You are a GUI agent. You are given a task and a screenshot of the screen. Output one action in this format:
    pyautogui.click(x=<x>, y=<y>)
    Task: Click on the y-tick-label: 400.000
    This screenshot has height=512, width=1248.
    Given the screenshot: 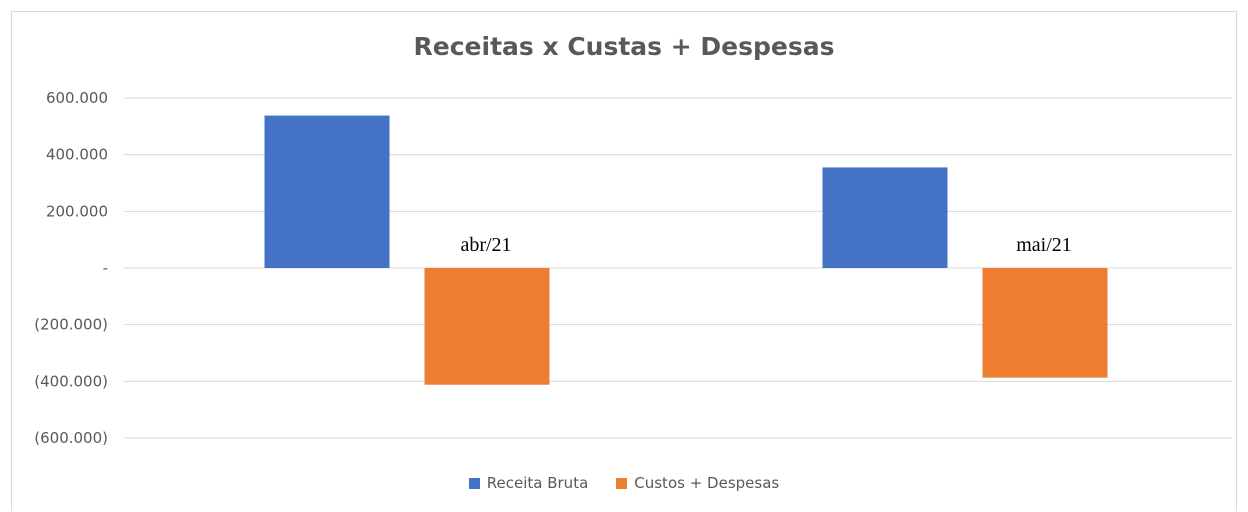 What is the action you would take?
    pyautogui.click(x=77, y=155)
    